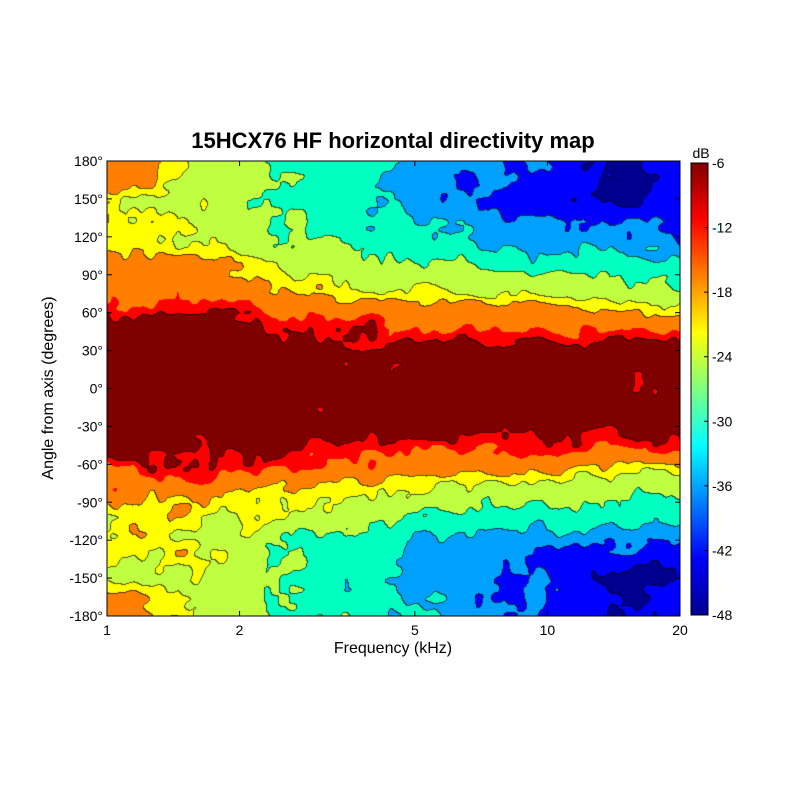  What do you see at coordinates (88, 161) in the screenshot?
I see `y-tick-label: 180°` at bounding box center [88, 161].